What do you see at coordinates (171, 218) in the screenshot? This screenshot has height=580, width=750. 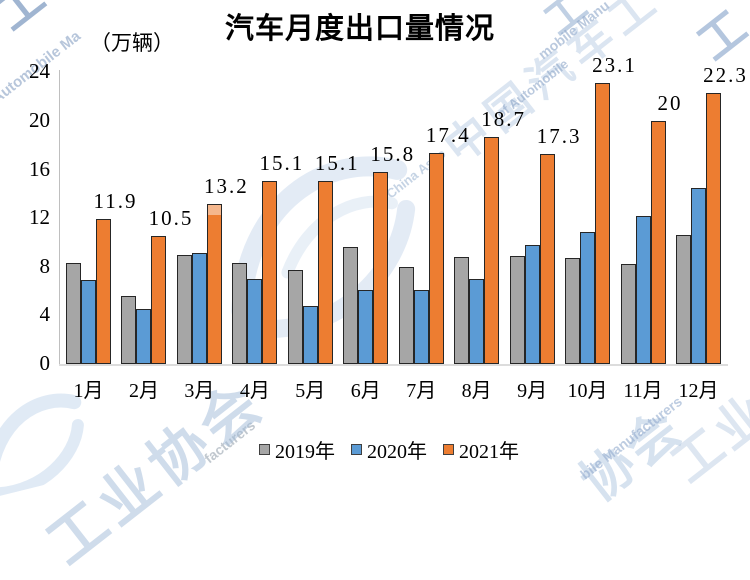 I see `data-label-2021年-2月: 10.5` at bounding box center [171, 218].